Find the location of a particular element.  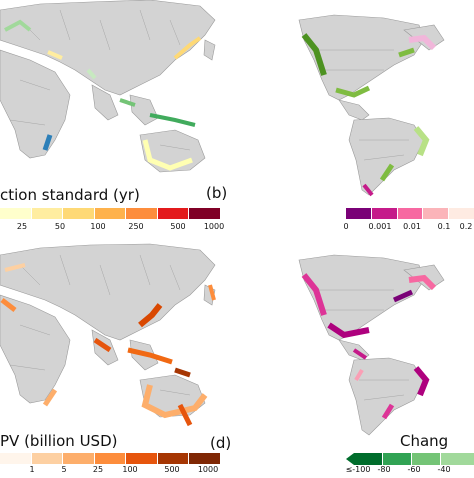

protection-change-segments is located at coordinates (369, 115).